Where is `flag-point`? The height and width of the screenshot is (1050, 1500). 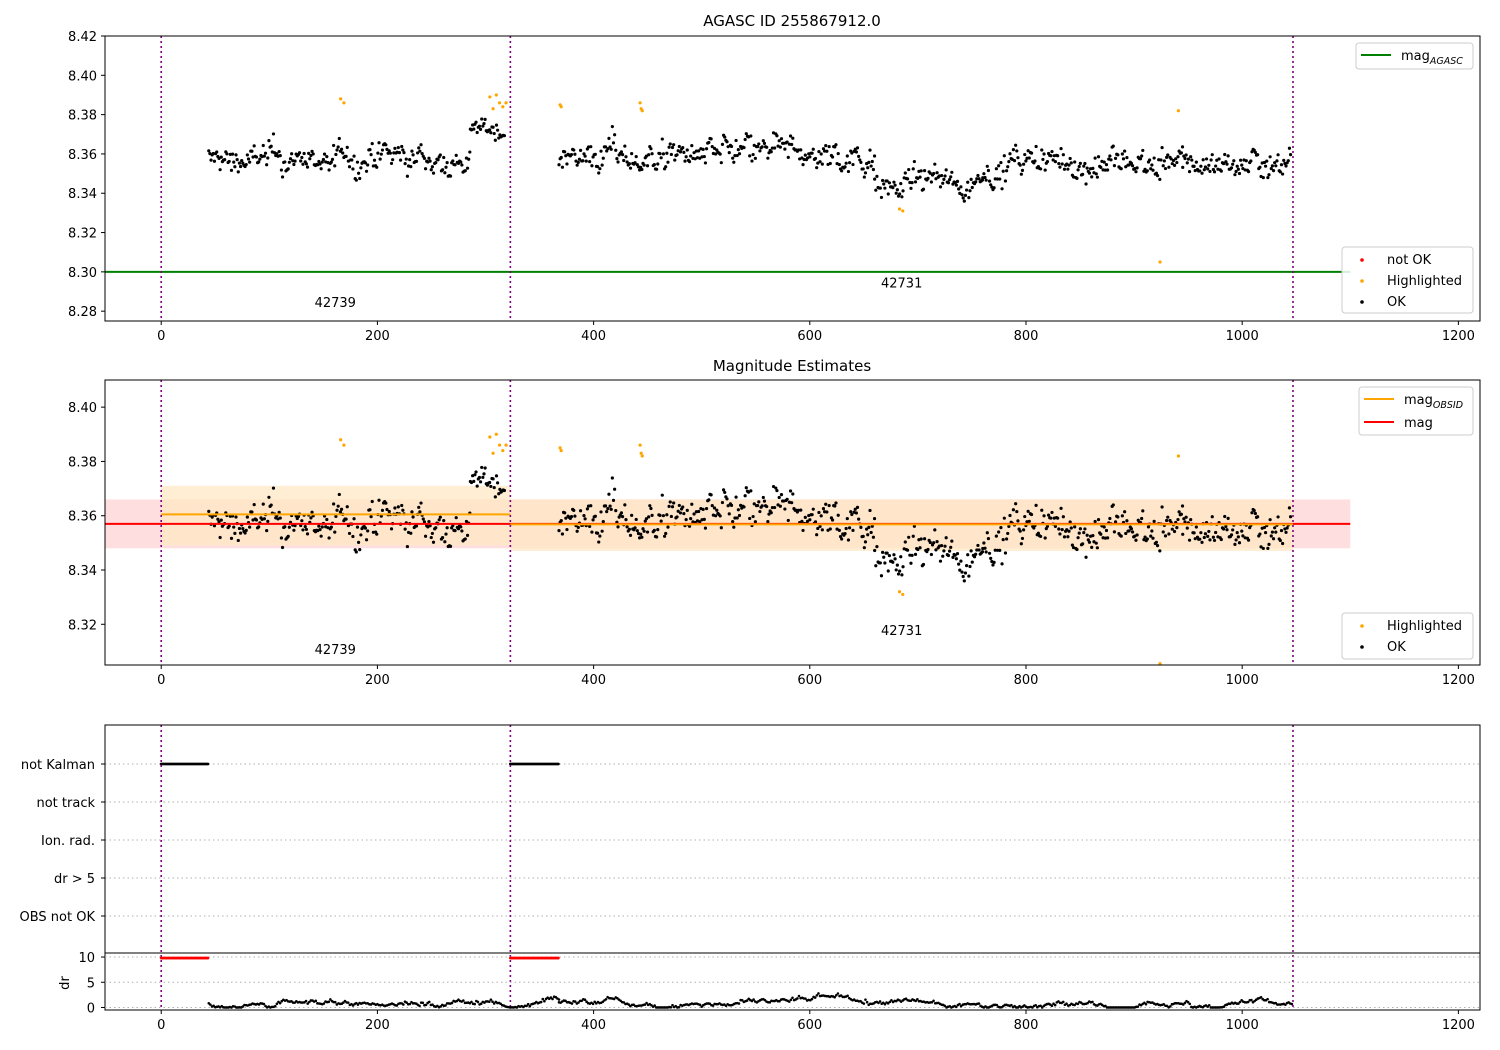
flag-point is located at coordinates (208, 764).